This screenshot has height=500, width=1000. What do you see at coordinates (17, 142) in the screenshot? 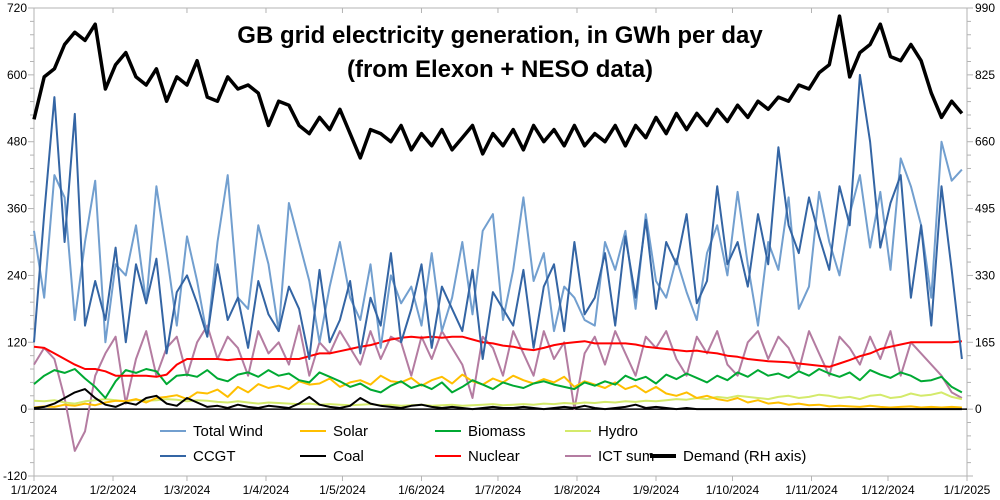
I see `y-left-tick-label: 480` at bounding box center [17, 142].